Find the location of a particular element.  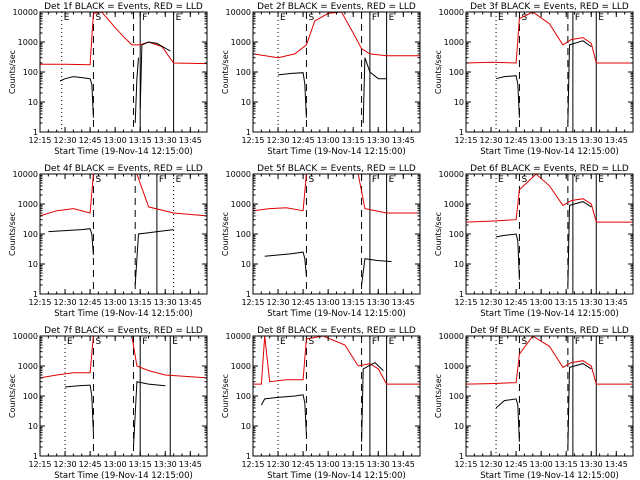

marker-label-1: S is located at coordinates (98, 180).